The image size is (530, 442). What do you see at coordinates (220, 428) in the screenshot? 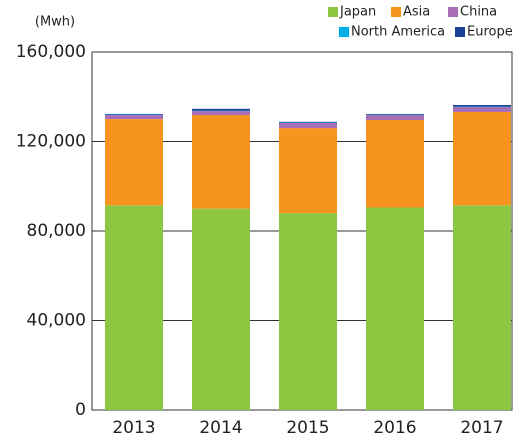
I see `x-tick-label: 2014` at bounding box center [220, 428].